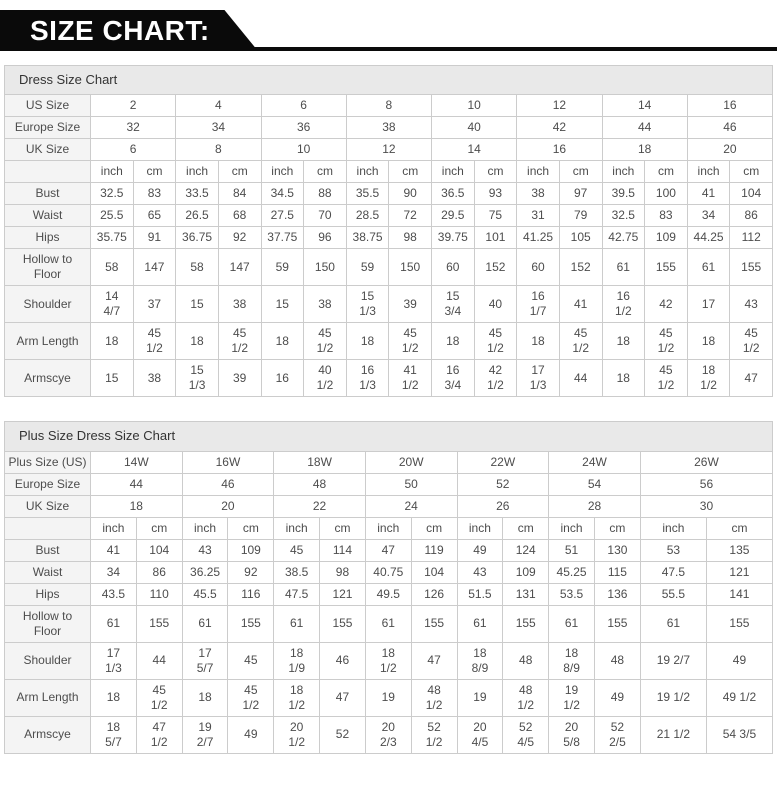 Image resolution: width=777 pixels, height=787 pixels. I want to click on row-label-text: UK Size, so click(47, 149).